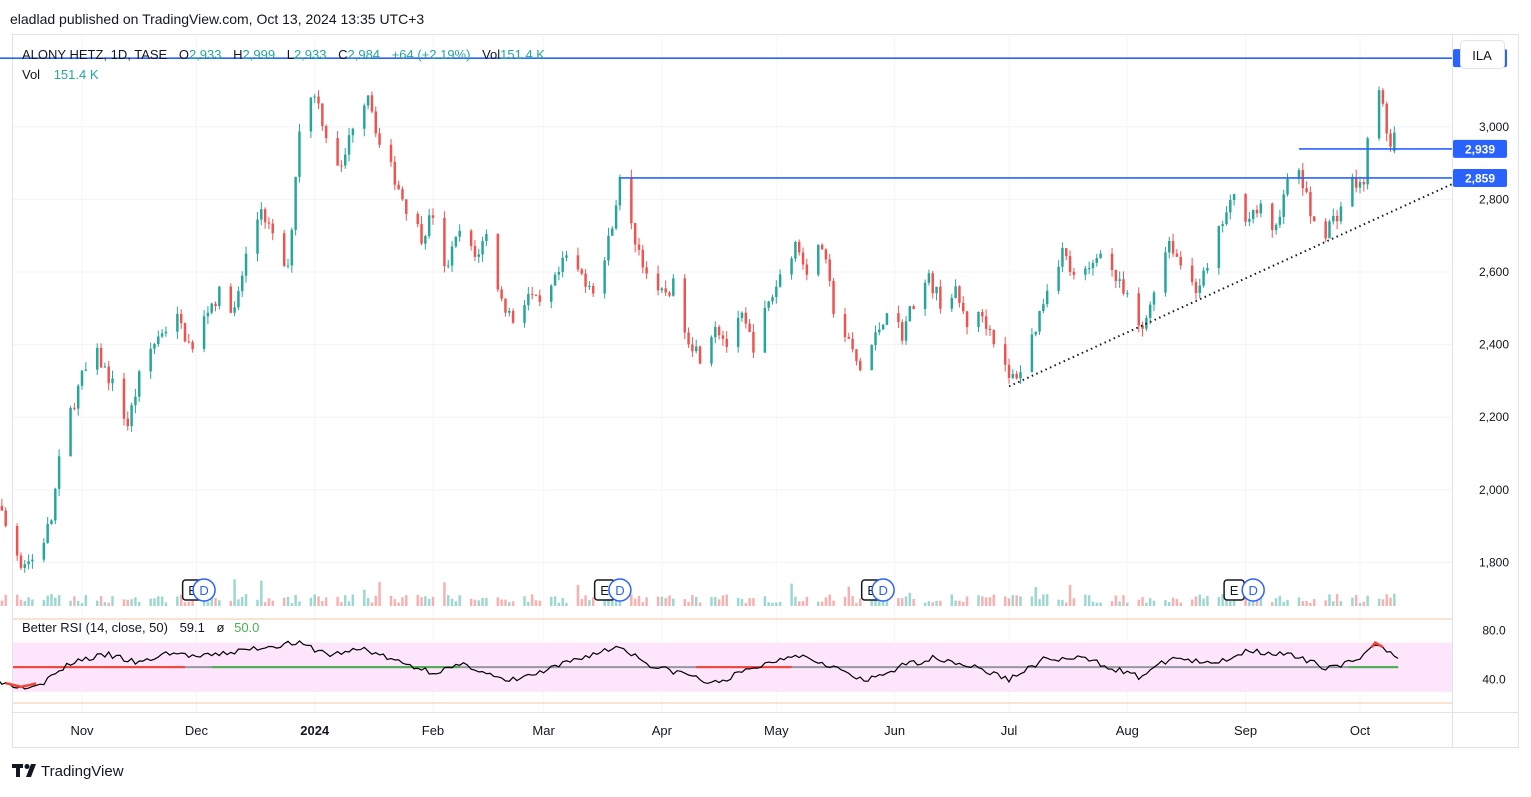  What do you see at coordinates (259, 54) in the screenshot?
I see `high-value: 2,999` at bounding box center [259, 54].